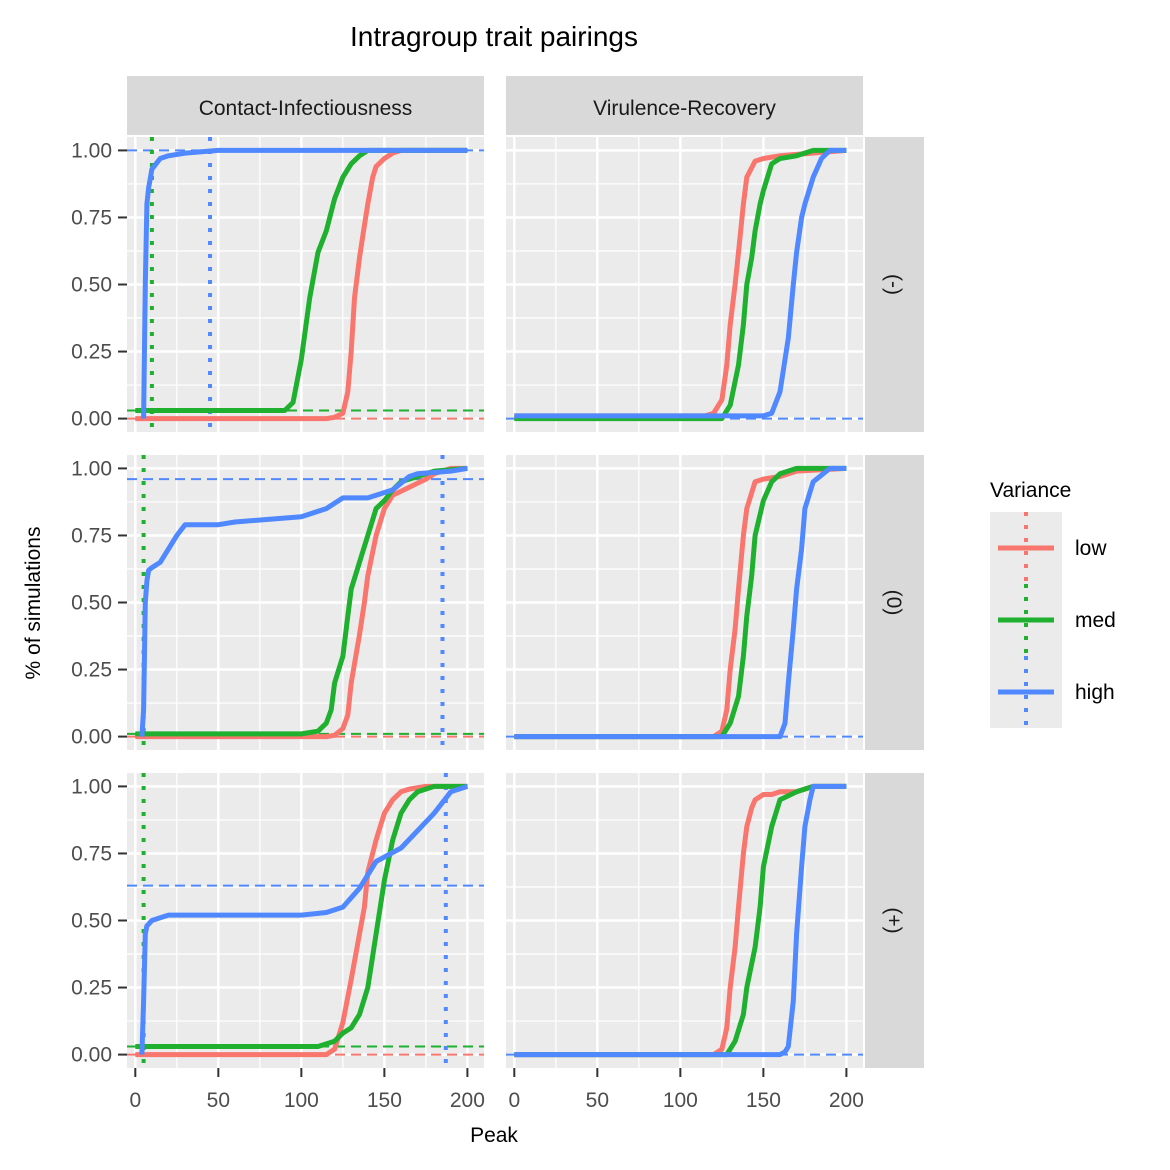 The height and width of the screenshot is (1170, 1170). Describe the element at coordinates (1091, 548) in the screenshot. I see `legend-label: low` at that location.